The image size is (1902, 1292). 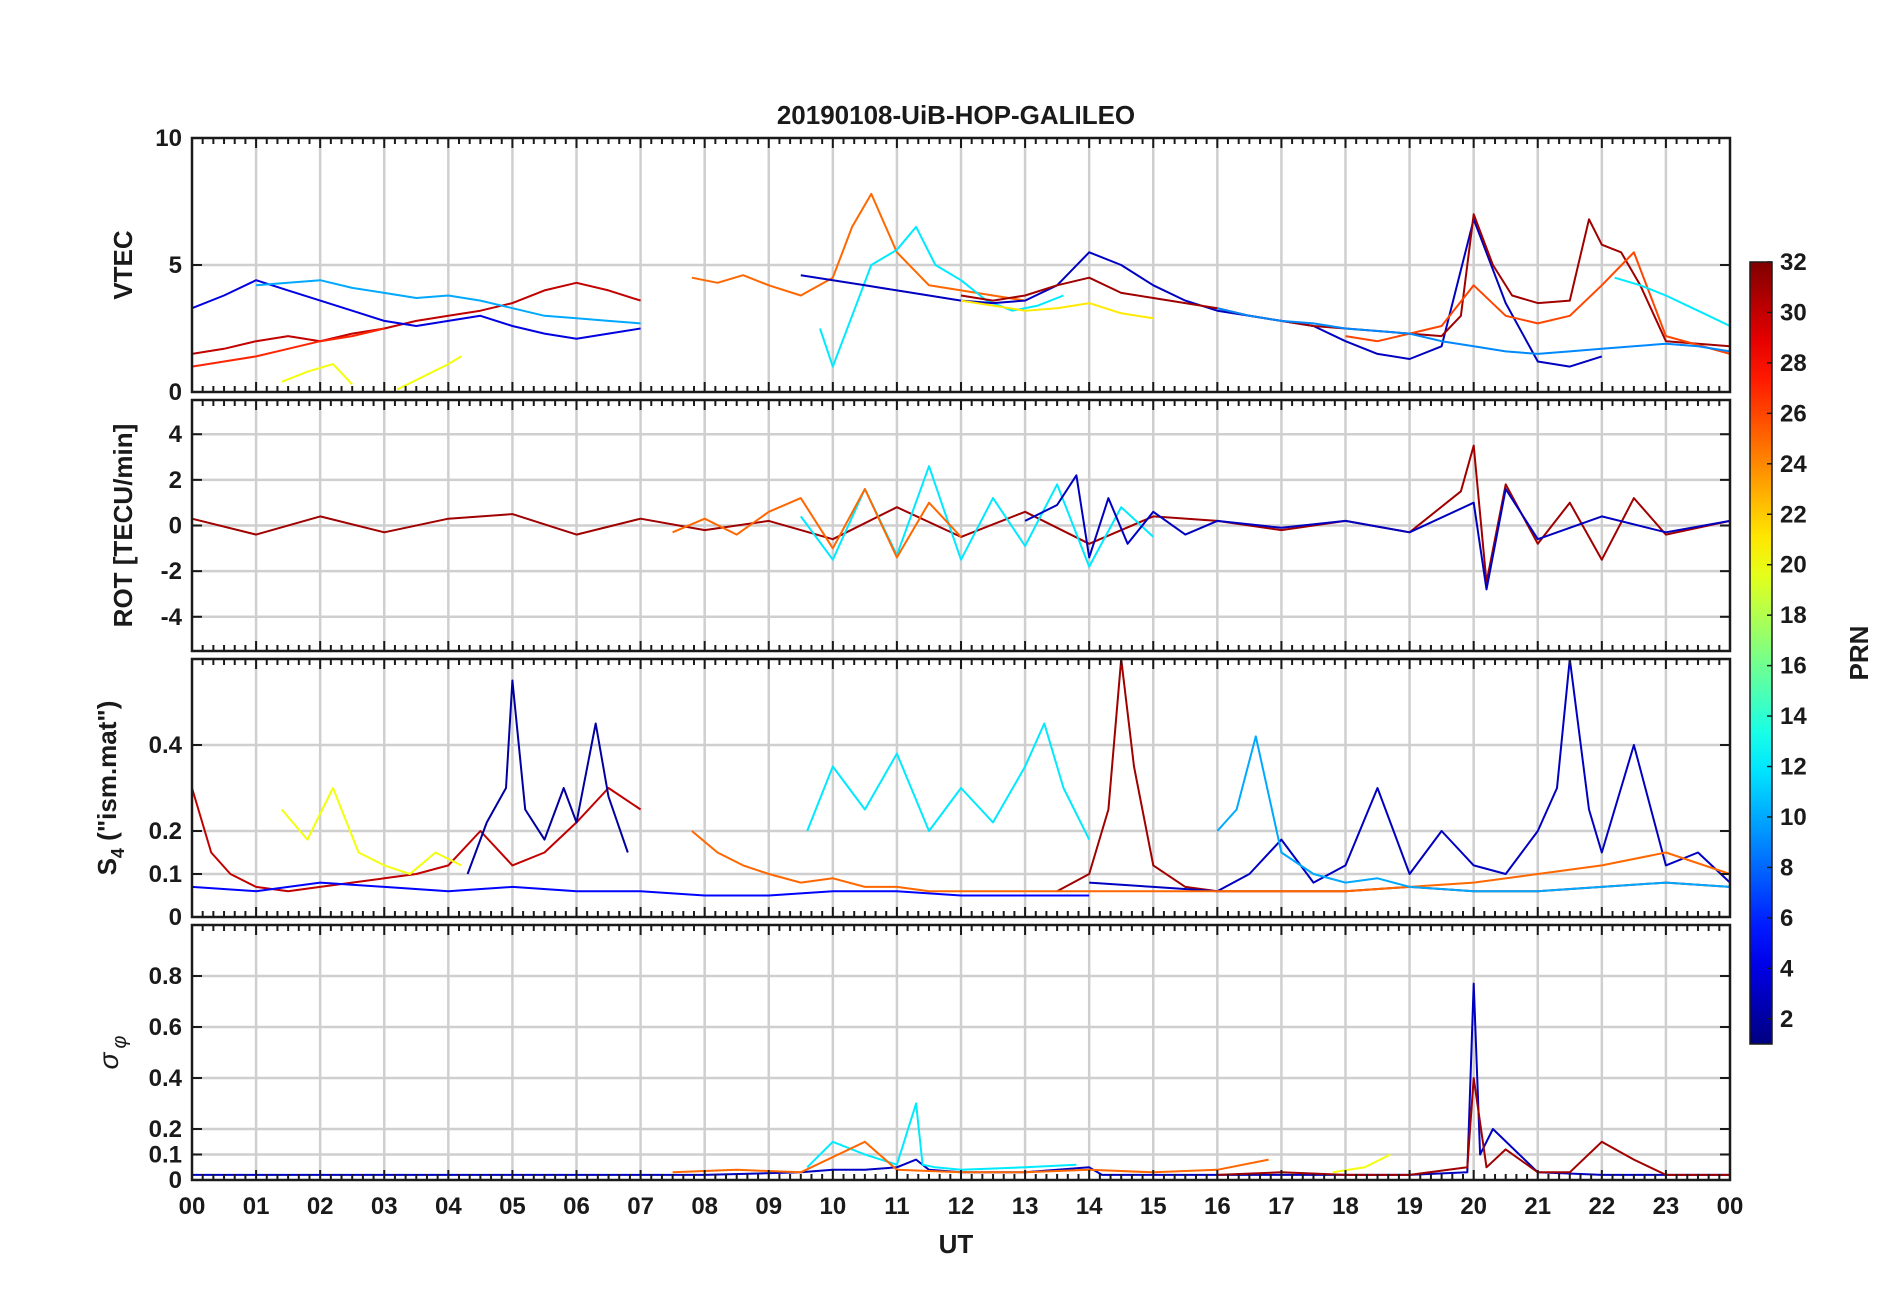 What do you see at coordinates (1793, 363) in the screenshot?
I see `colorbar-tick-label: 28` at bounding box center [1793, 363].